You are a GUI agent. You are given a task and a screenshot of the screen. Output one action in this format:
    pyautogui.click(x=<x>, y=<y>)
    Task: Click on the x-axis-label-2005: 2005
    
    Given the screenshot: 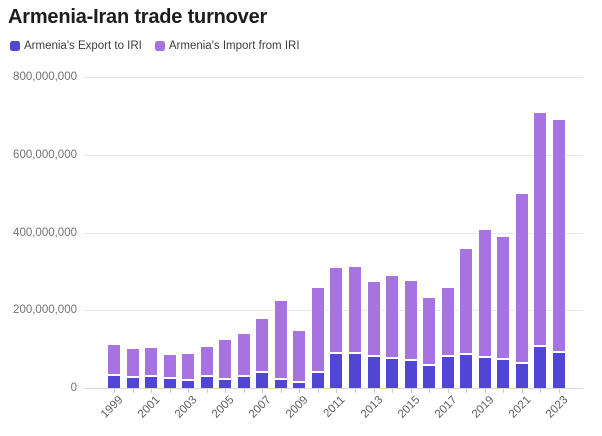 What is the action you would take?
    pyautogui.click(x=223, y=407)
    